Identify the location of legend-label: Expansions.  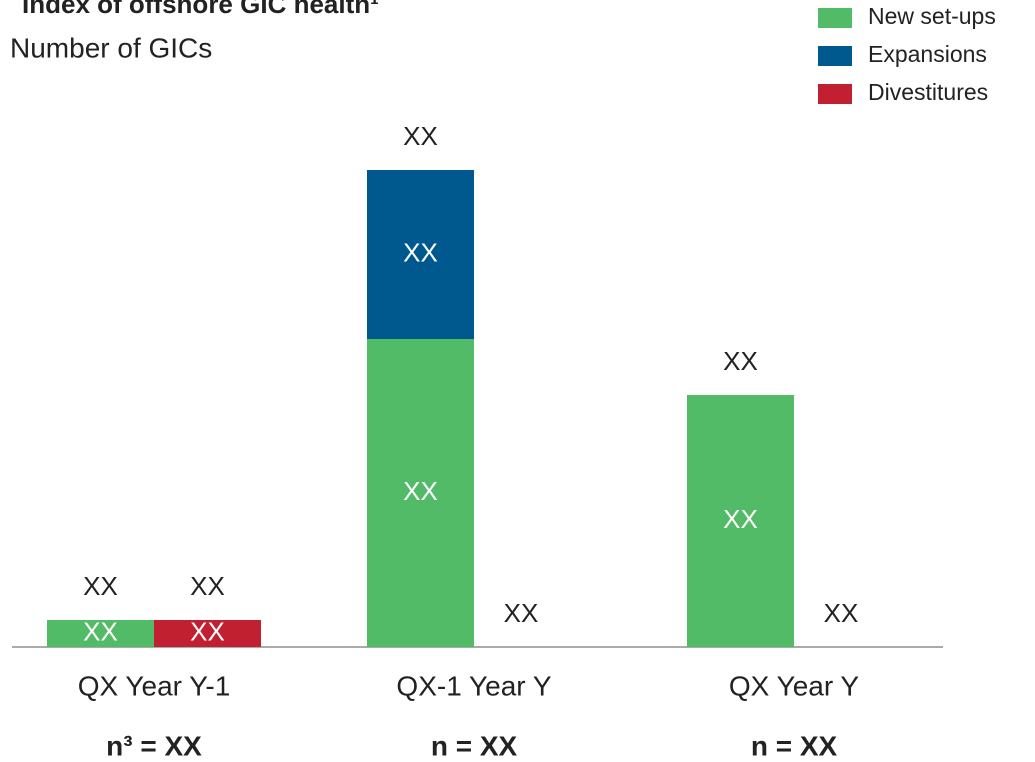
(927, 54).